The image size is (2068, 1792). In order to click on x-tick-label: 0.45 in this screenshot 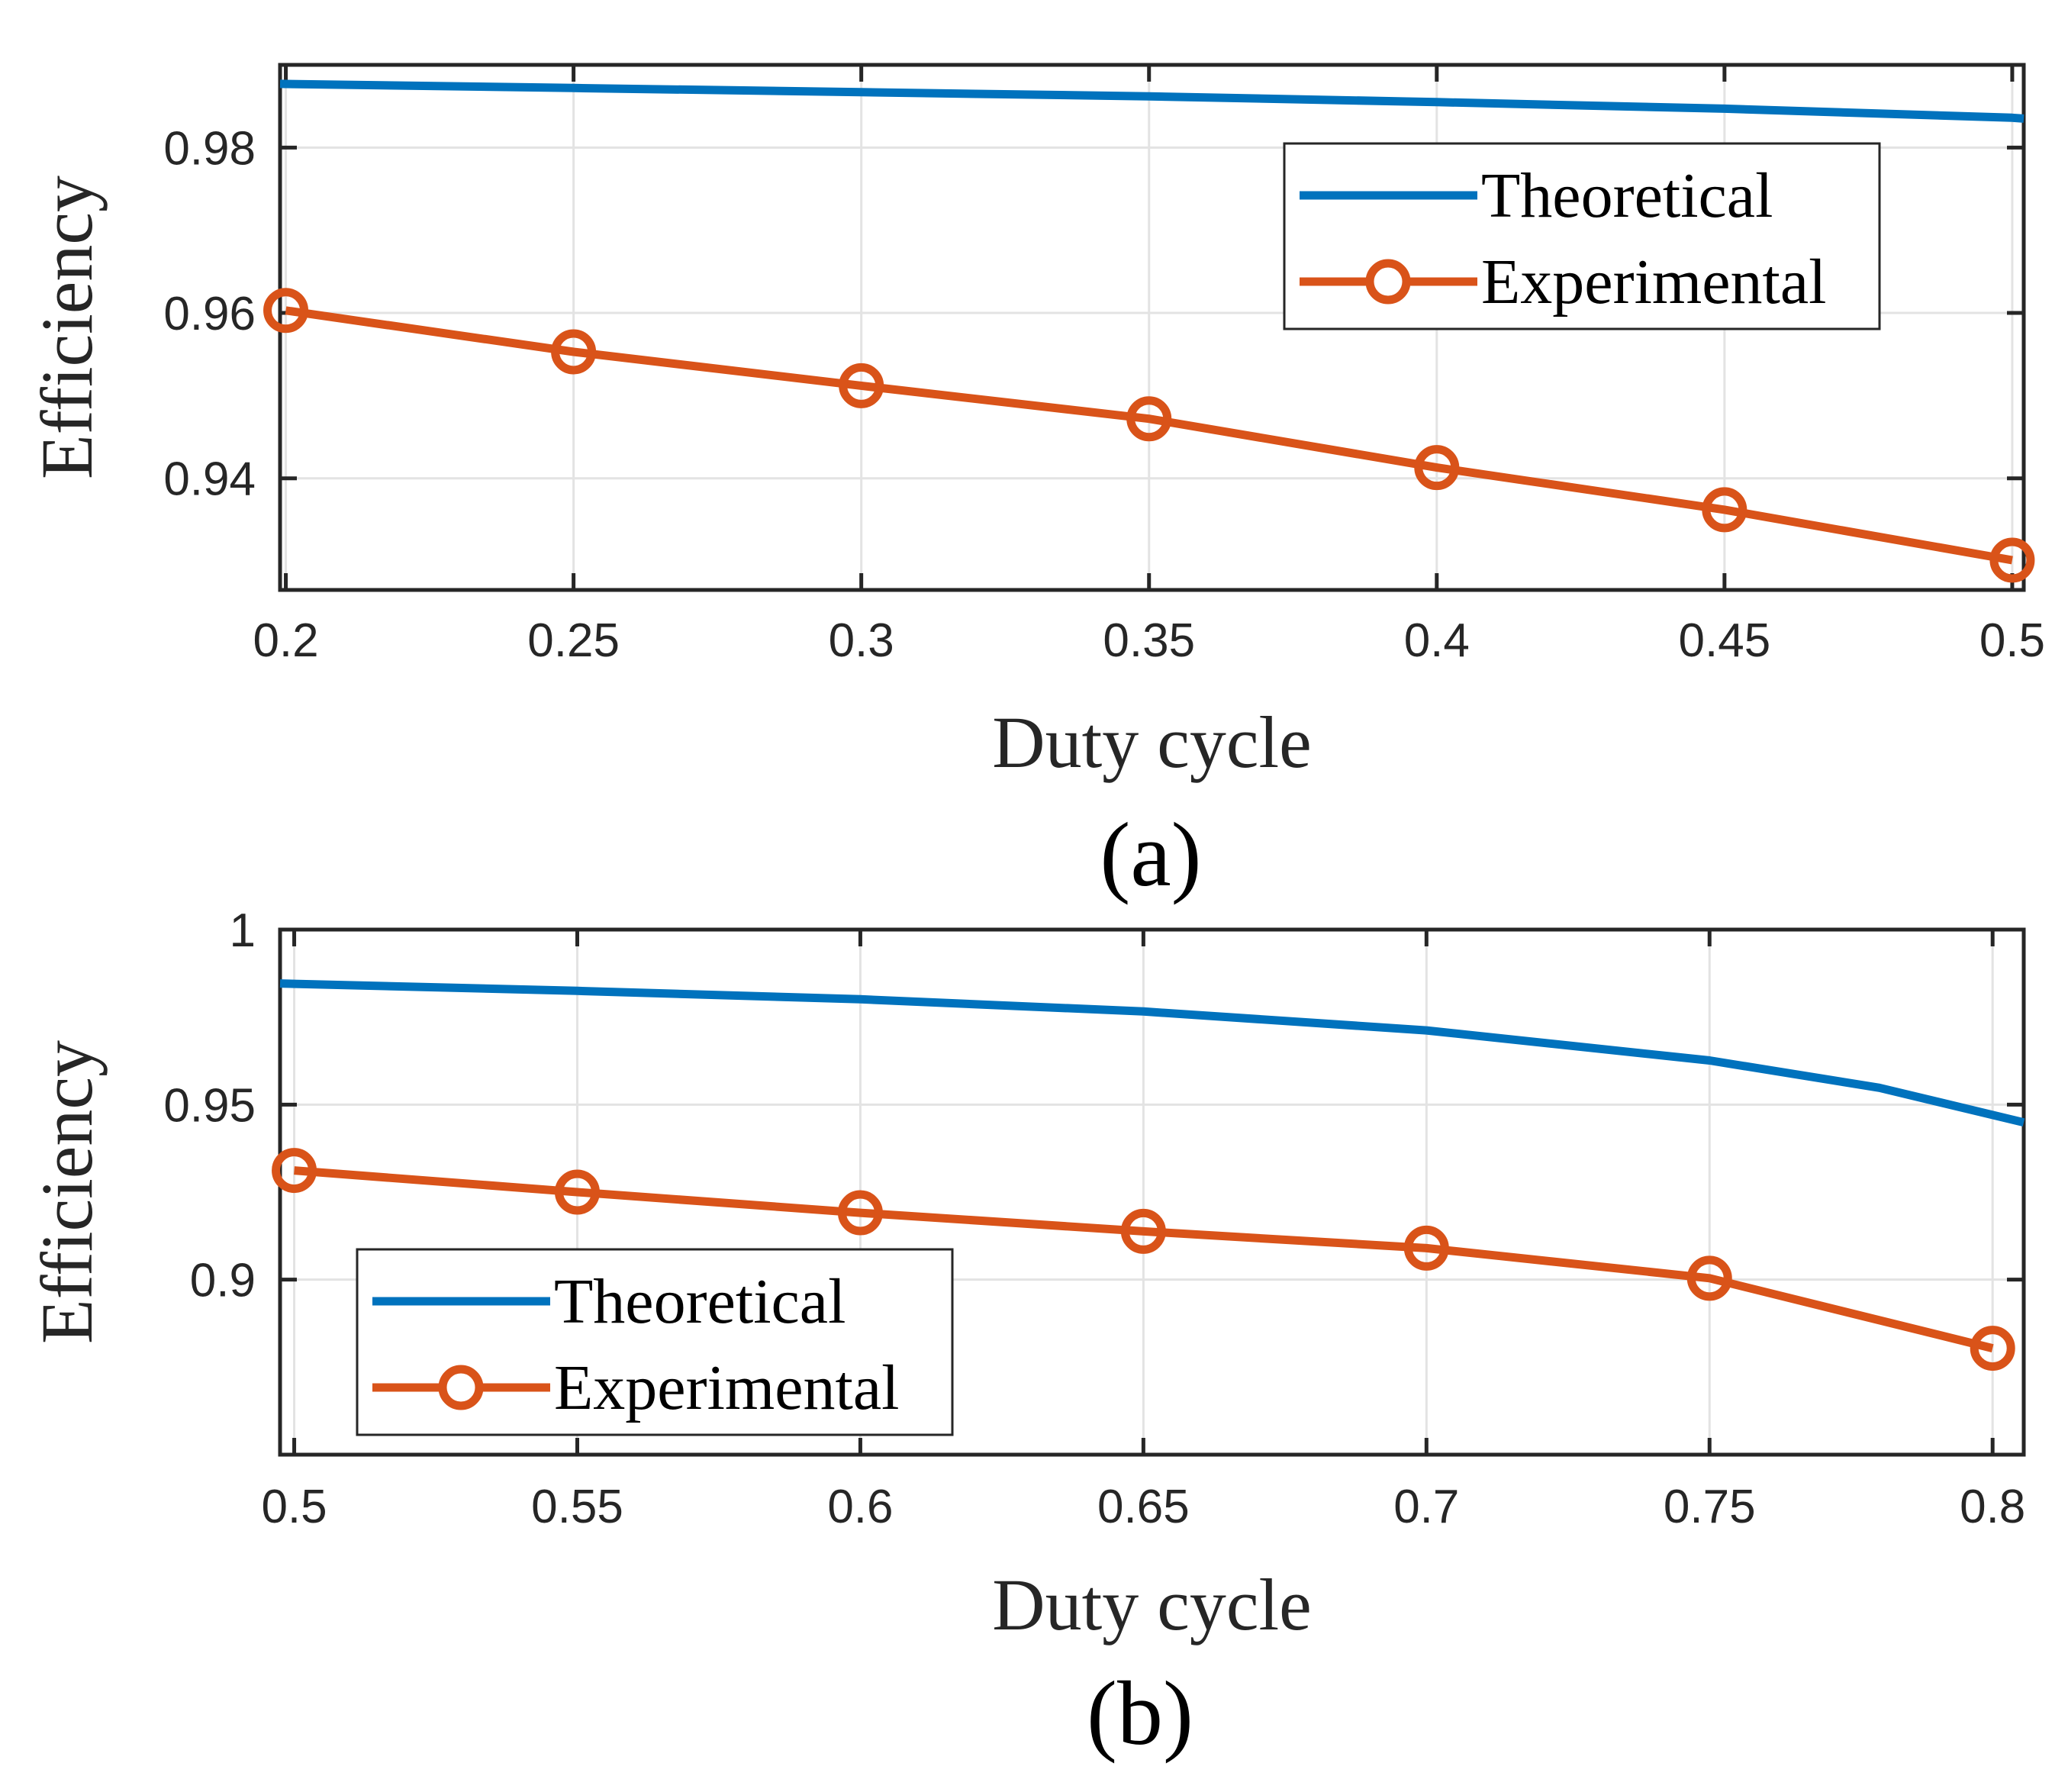, I will do `click(1725, 640)`.